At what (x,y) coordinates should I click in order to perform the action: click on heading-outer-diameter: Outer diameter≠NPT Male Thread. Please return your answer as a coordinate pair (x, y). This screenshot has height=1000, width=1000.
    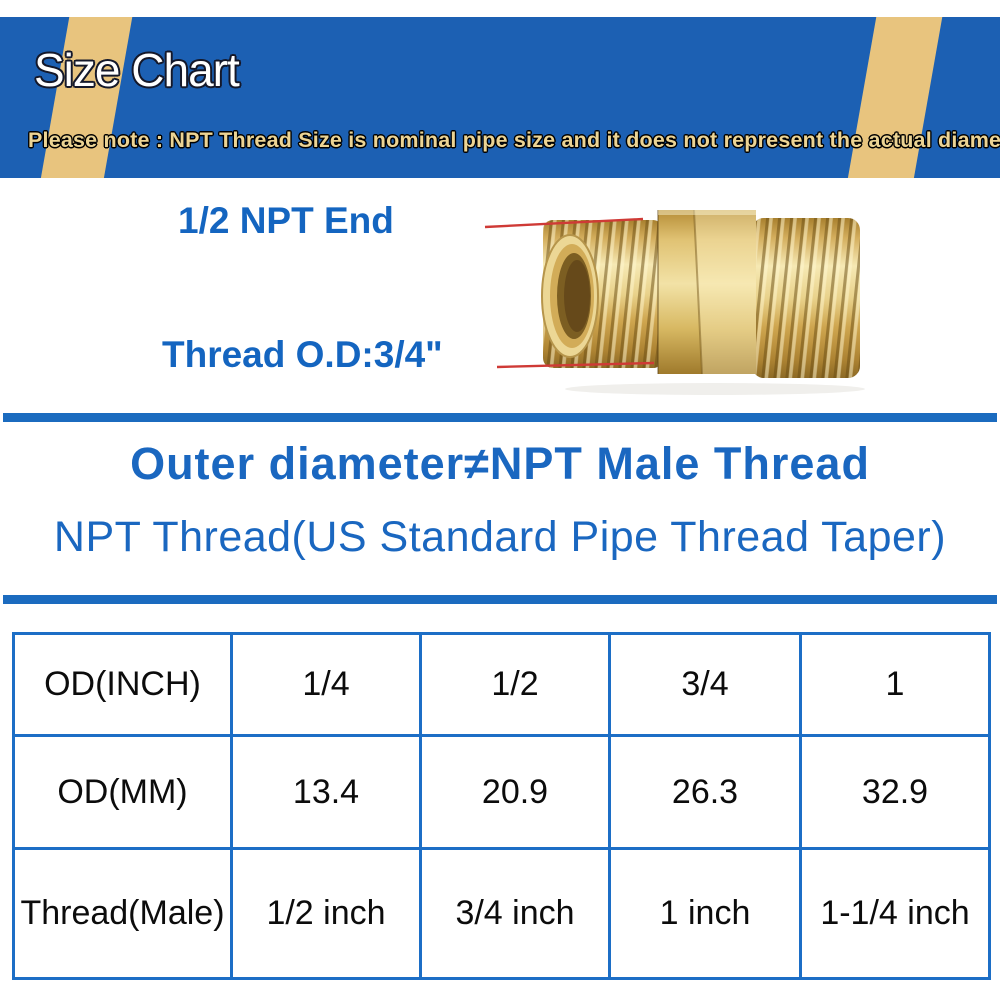
    Looking at the image, I should click on (500, 463).